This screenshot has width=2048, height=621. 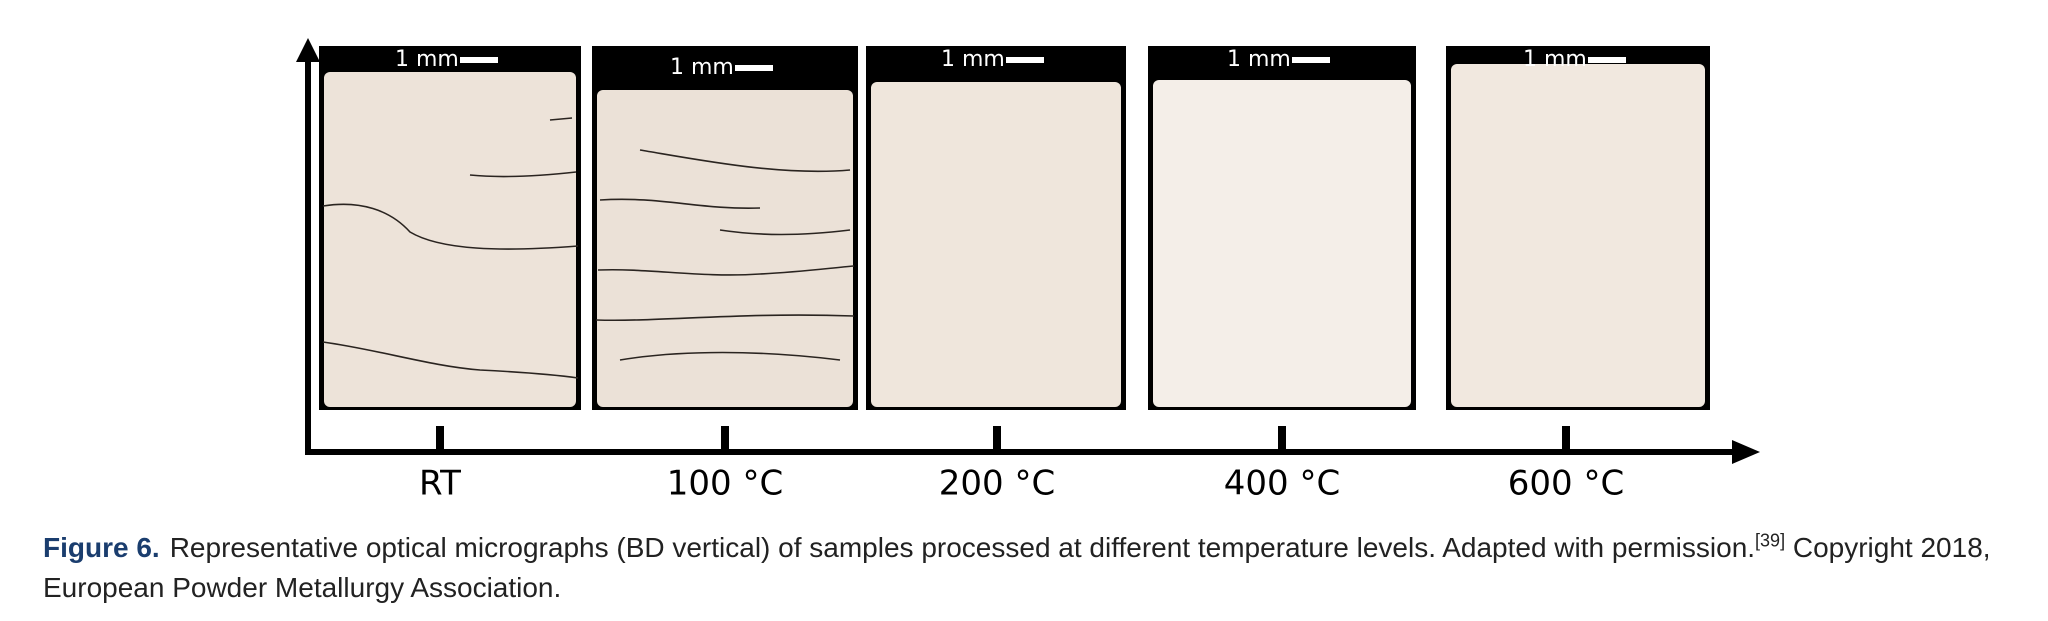 What do you see at coordinates (725, 482) in the screenshot?
I see `temperature-label: 100 °C` at bounding box center [725, 482].